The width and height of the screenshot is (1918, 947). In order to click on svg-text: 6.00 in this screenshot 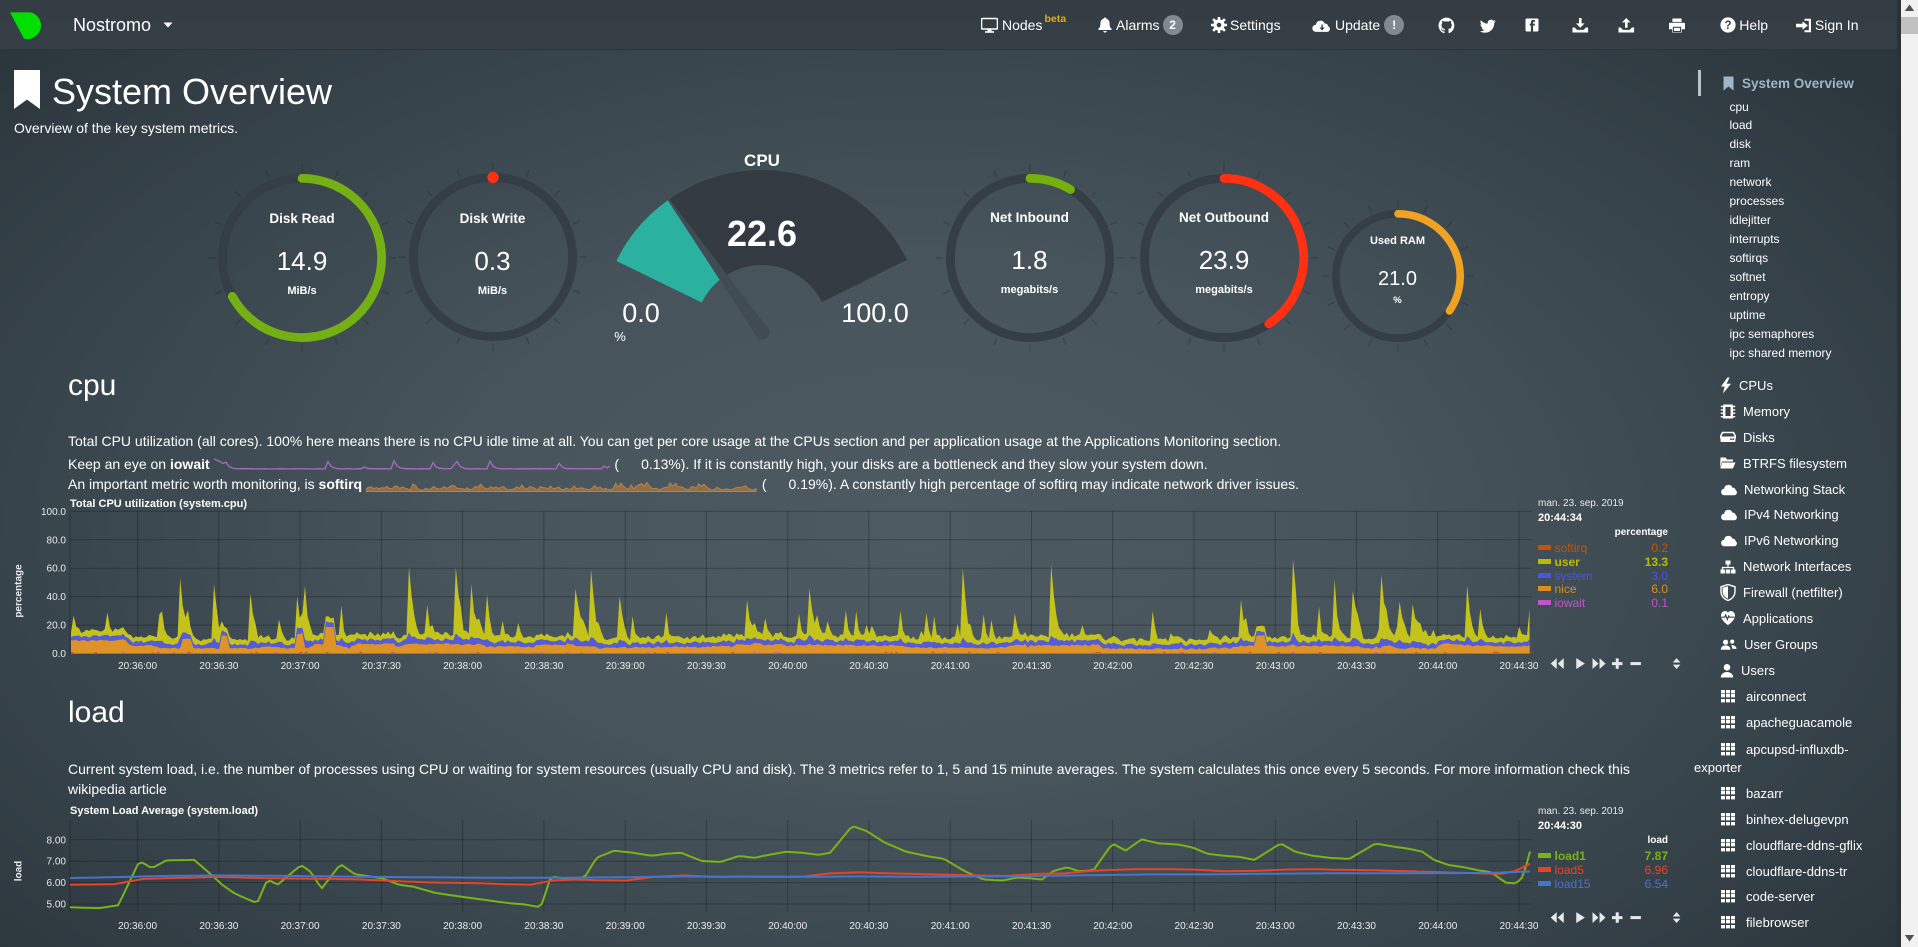, I will do `click(57, 883)`.